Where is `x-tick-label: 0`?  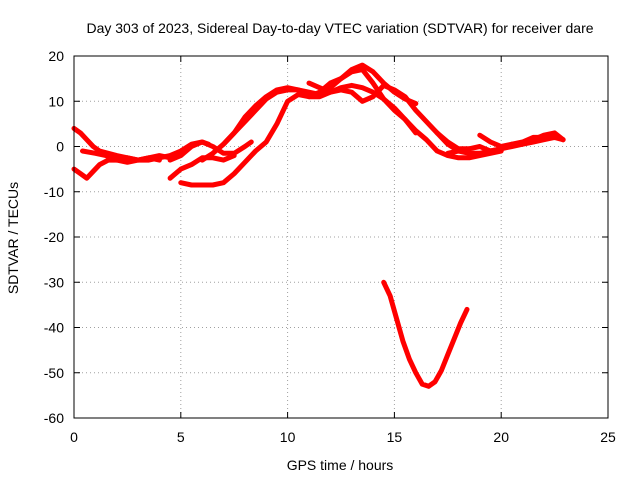 x-tick-label: 0 is located at coordinates (74, 437).